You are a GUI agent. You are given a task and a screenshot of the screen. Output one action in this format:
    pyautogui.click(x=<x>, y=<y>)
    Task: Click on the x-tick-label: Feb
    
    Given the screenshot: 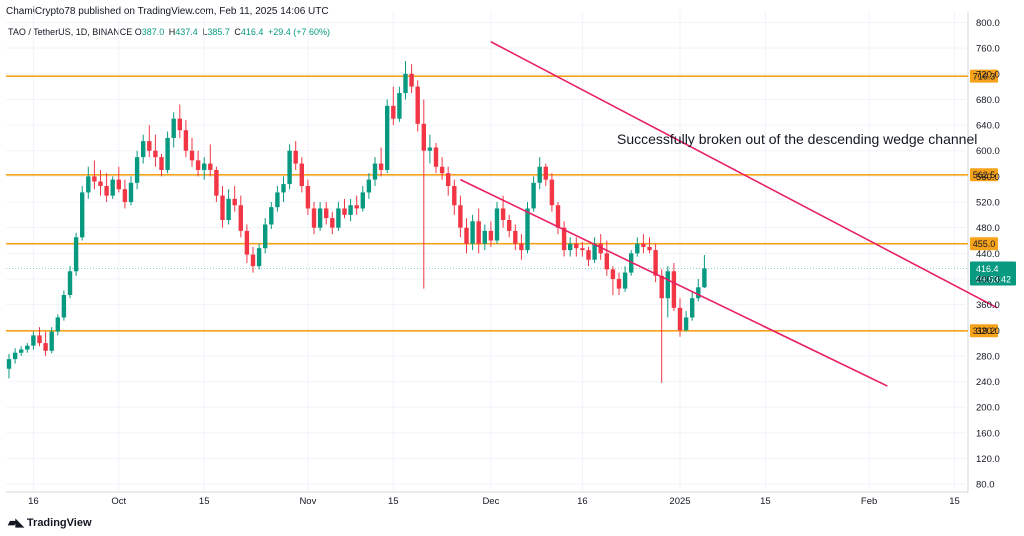 What is the action you would take?
    pyautogui.click(x=869, y=501)
    